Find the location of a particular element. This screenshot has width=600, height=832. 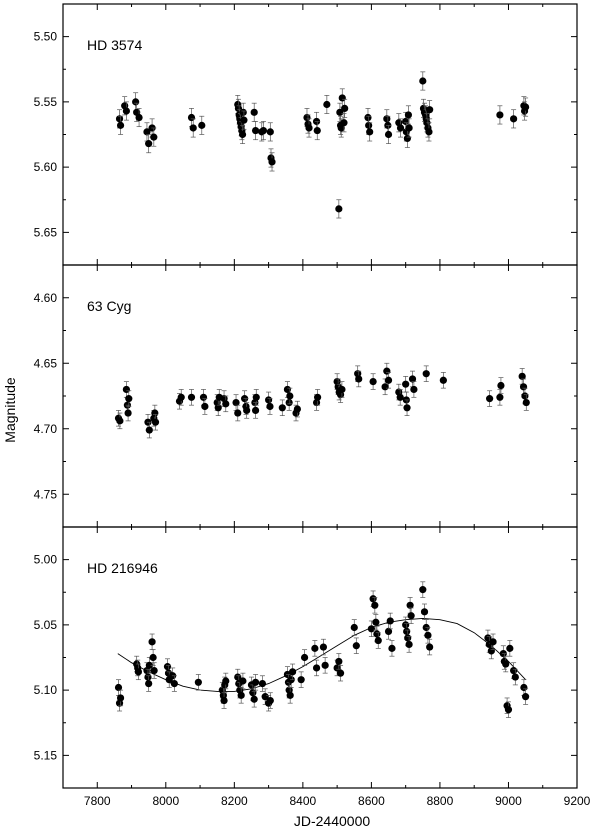

panel-3-fit-curve is located at coordinates (321, 654).